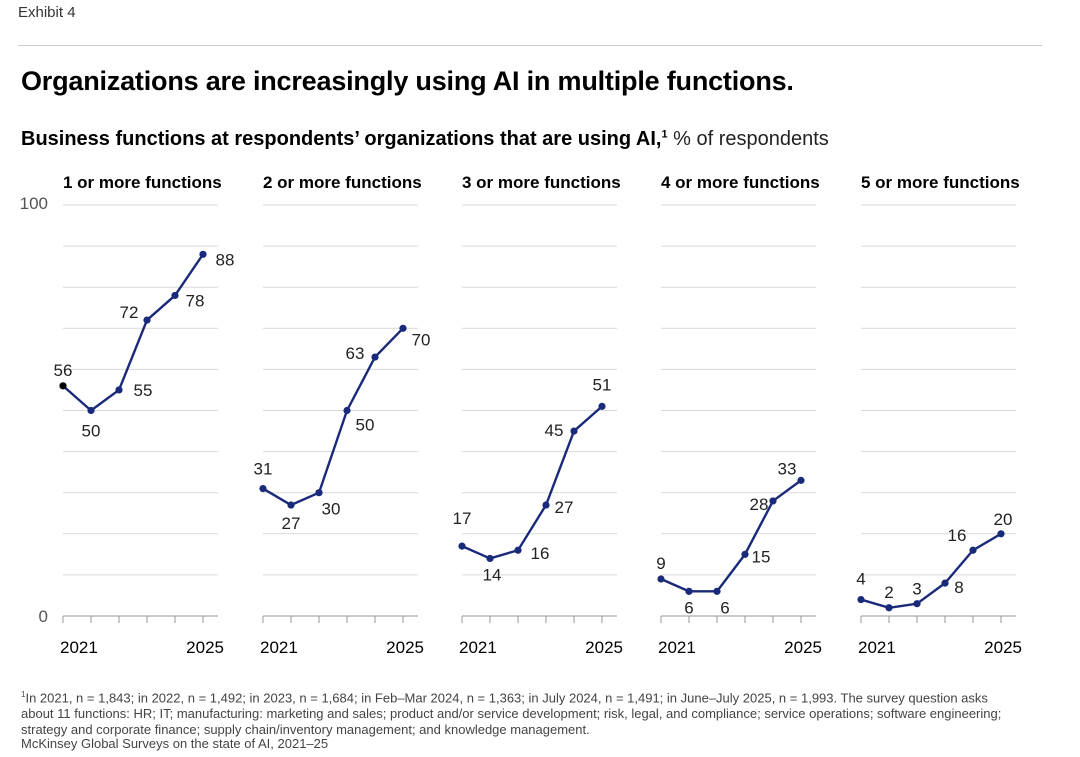 This screenshot has width=1080, height=757. What do you see at coordinates (916, 589) in the screenshot?
I see `data-label: 3` at bounding box center [916, 589].